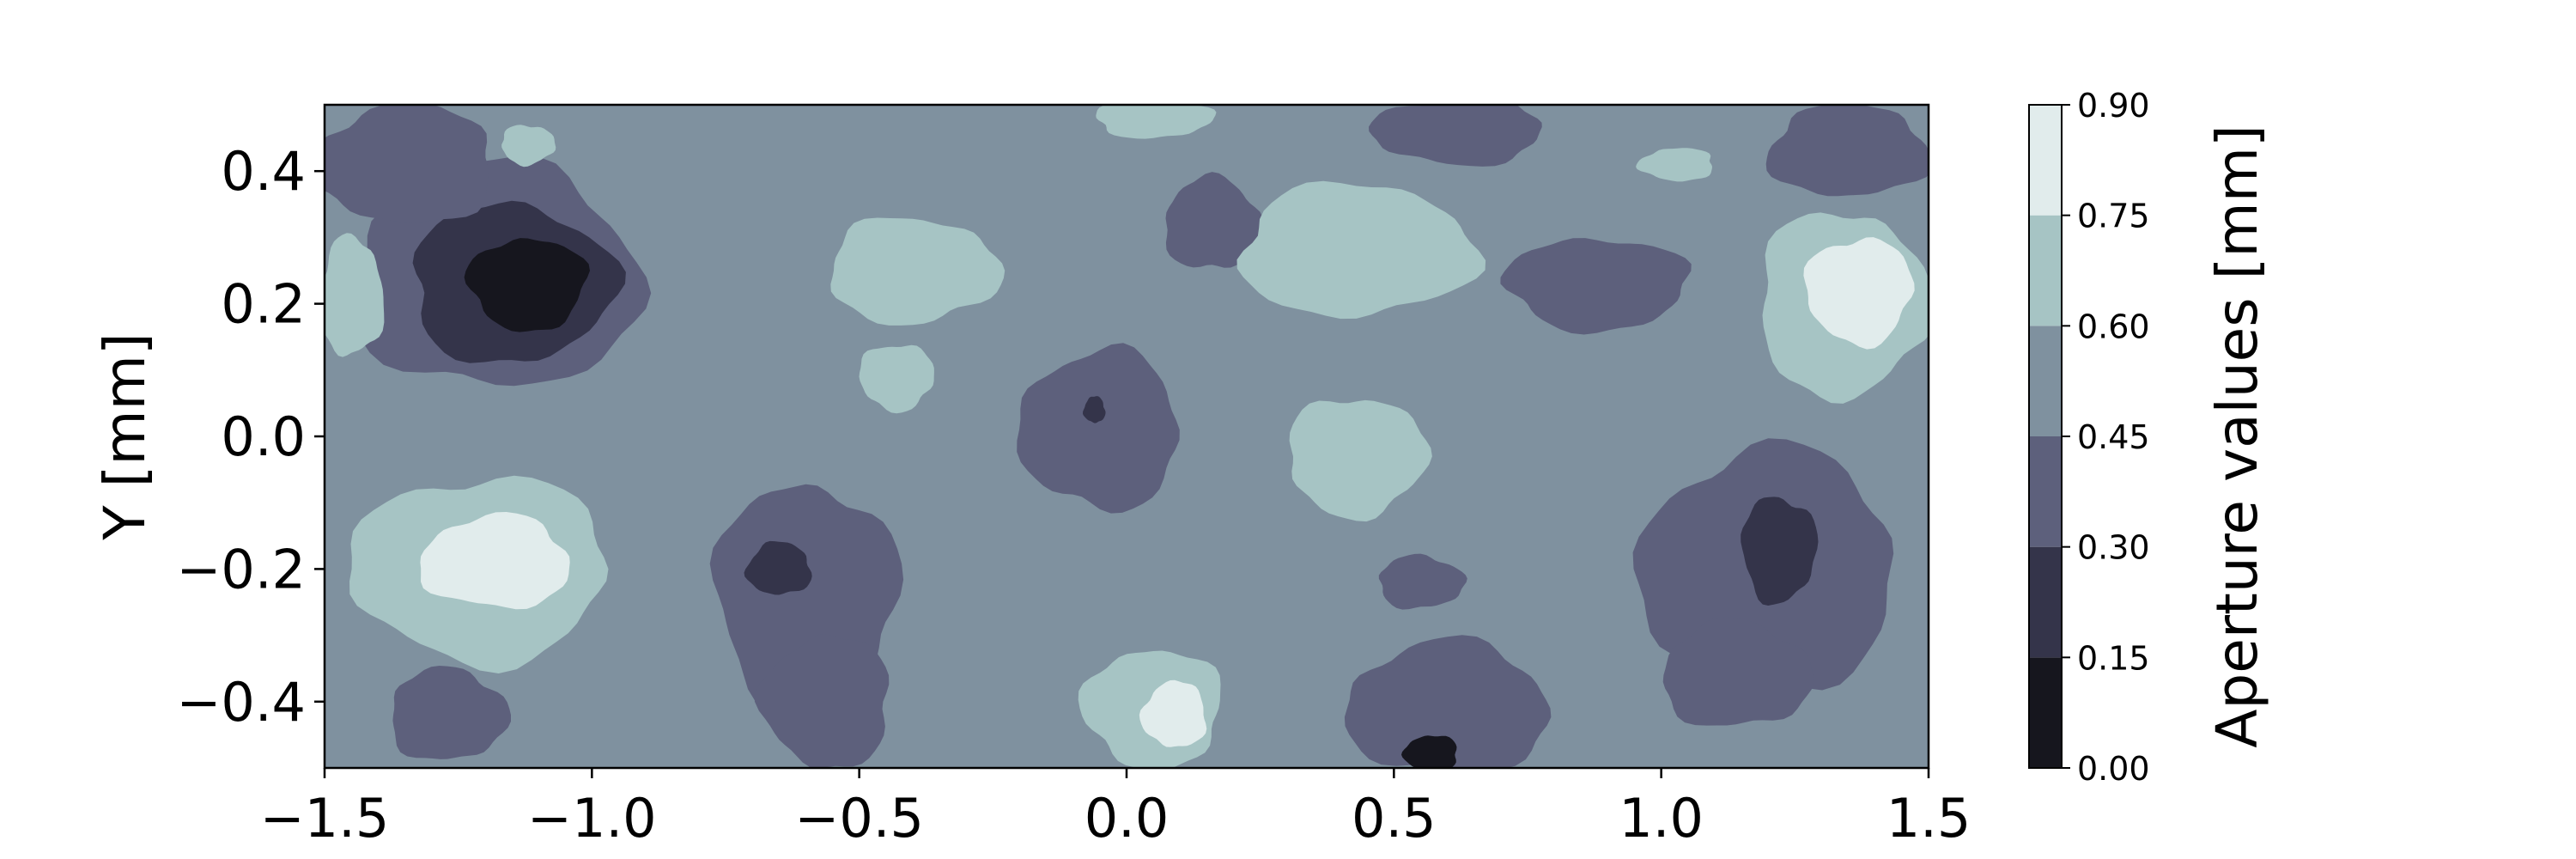 Image resolution: width=2576 pixels, height=859 pixels. What do you see at coordinates (1394, 819) in the screenshot?
I see `x-tick-label: 0.5` at bounding box center [1394, 819].